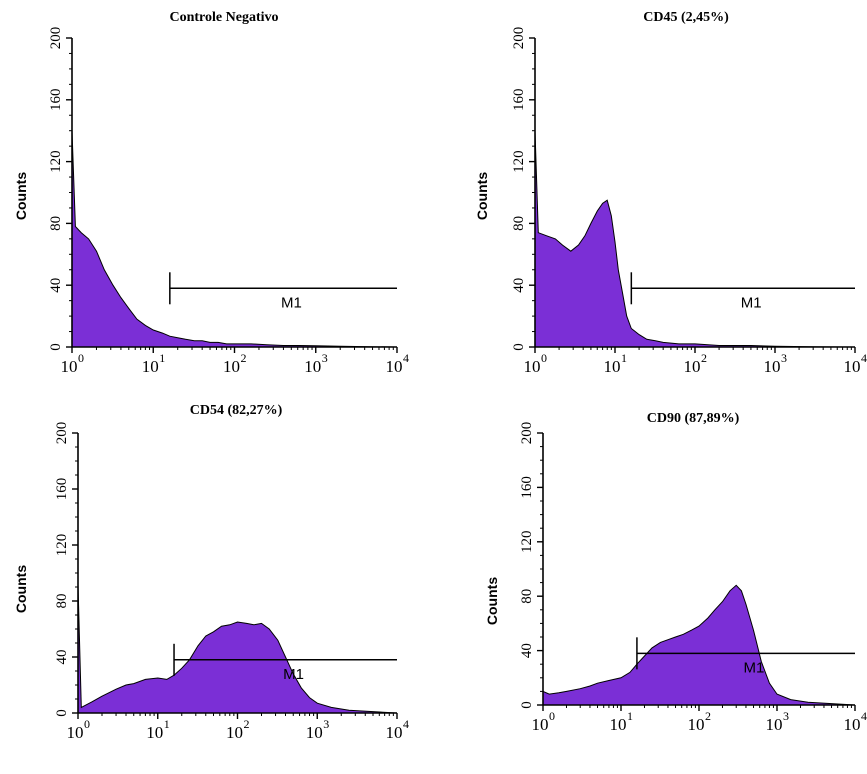 The width and height of the screenshot is (867, 774). I want to click on panel-title: CD54 (82,27%), so click(236, 410).